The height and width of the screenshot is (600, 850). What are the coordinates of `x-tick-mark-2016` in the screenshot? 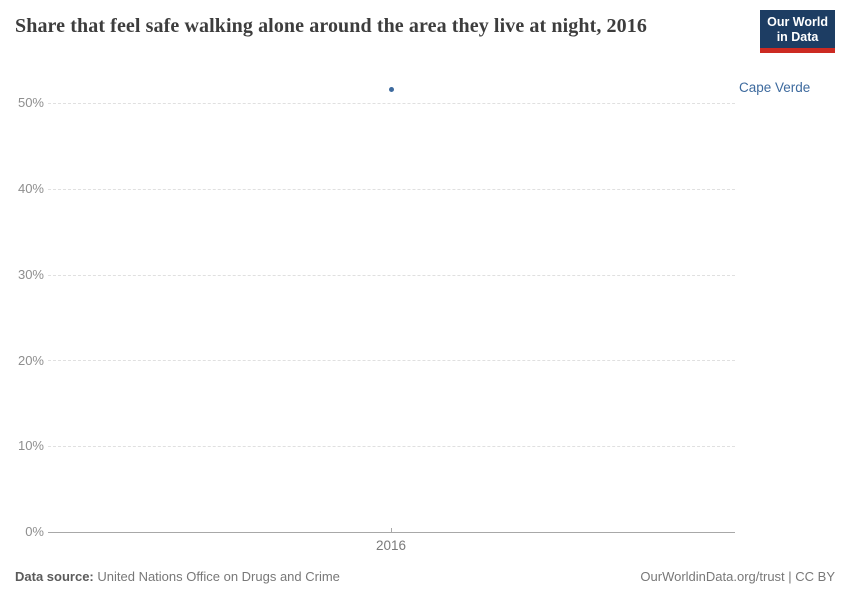 It's located at (391, 530).